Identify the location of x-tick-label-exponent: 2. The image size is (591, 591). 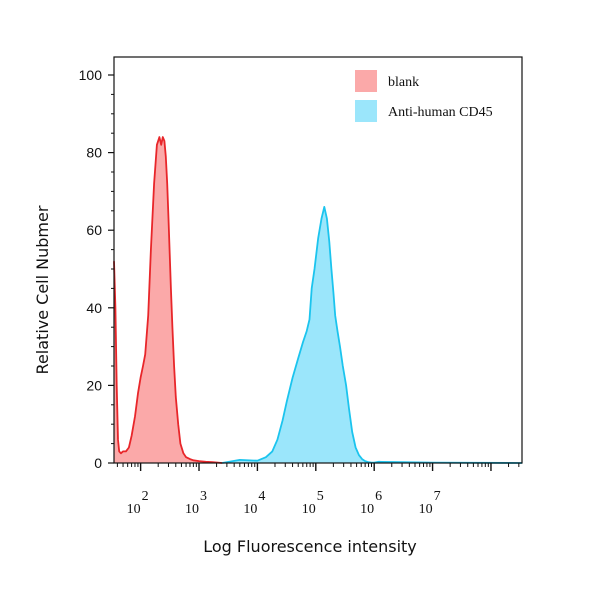
(145, 496).